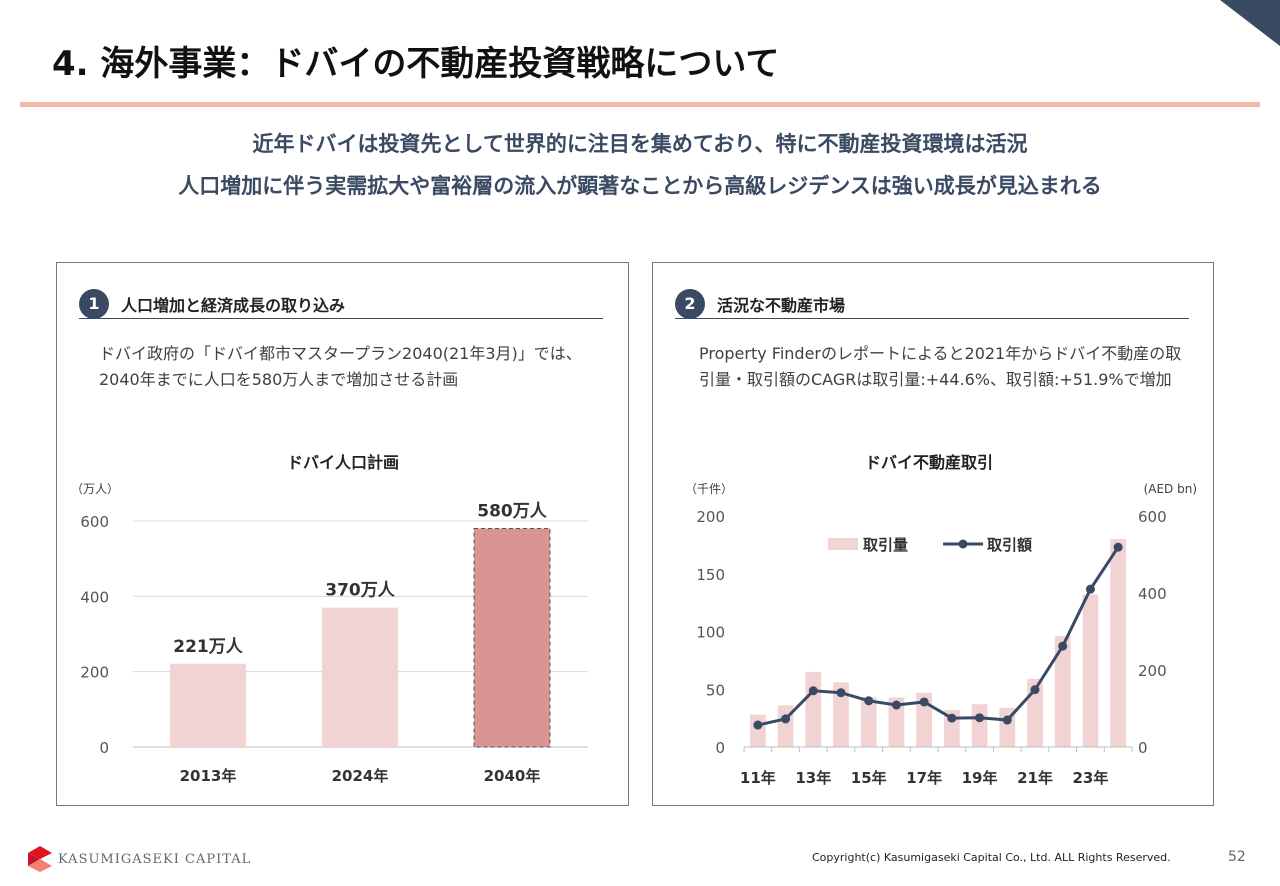  Describe the element at coordinates (94, 673) in the screenshot. I see `y-tick-label: 200` at that location.